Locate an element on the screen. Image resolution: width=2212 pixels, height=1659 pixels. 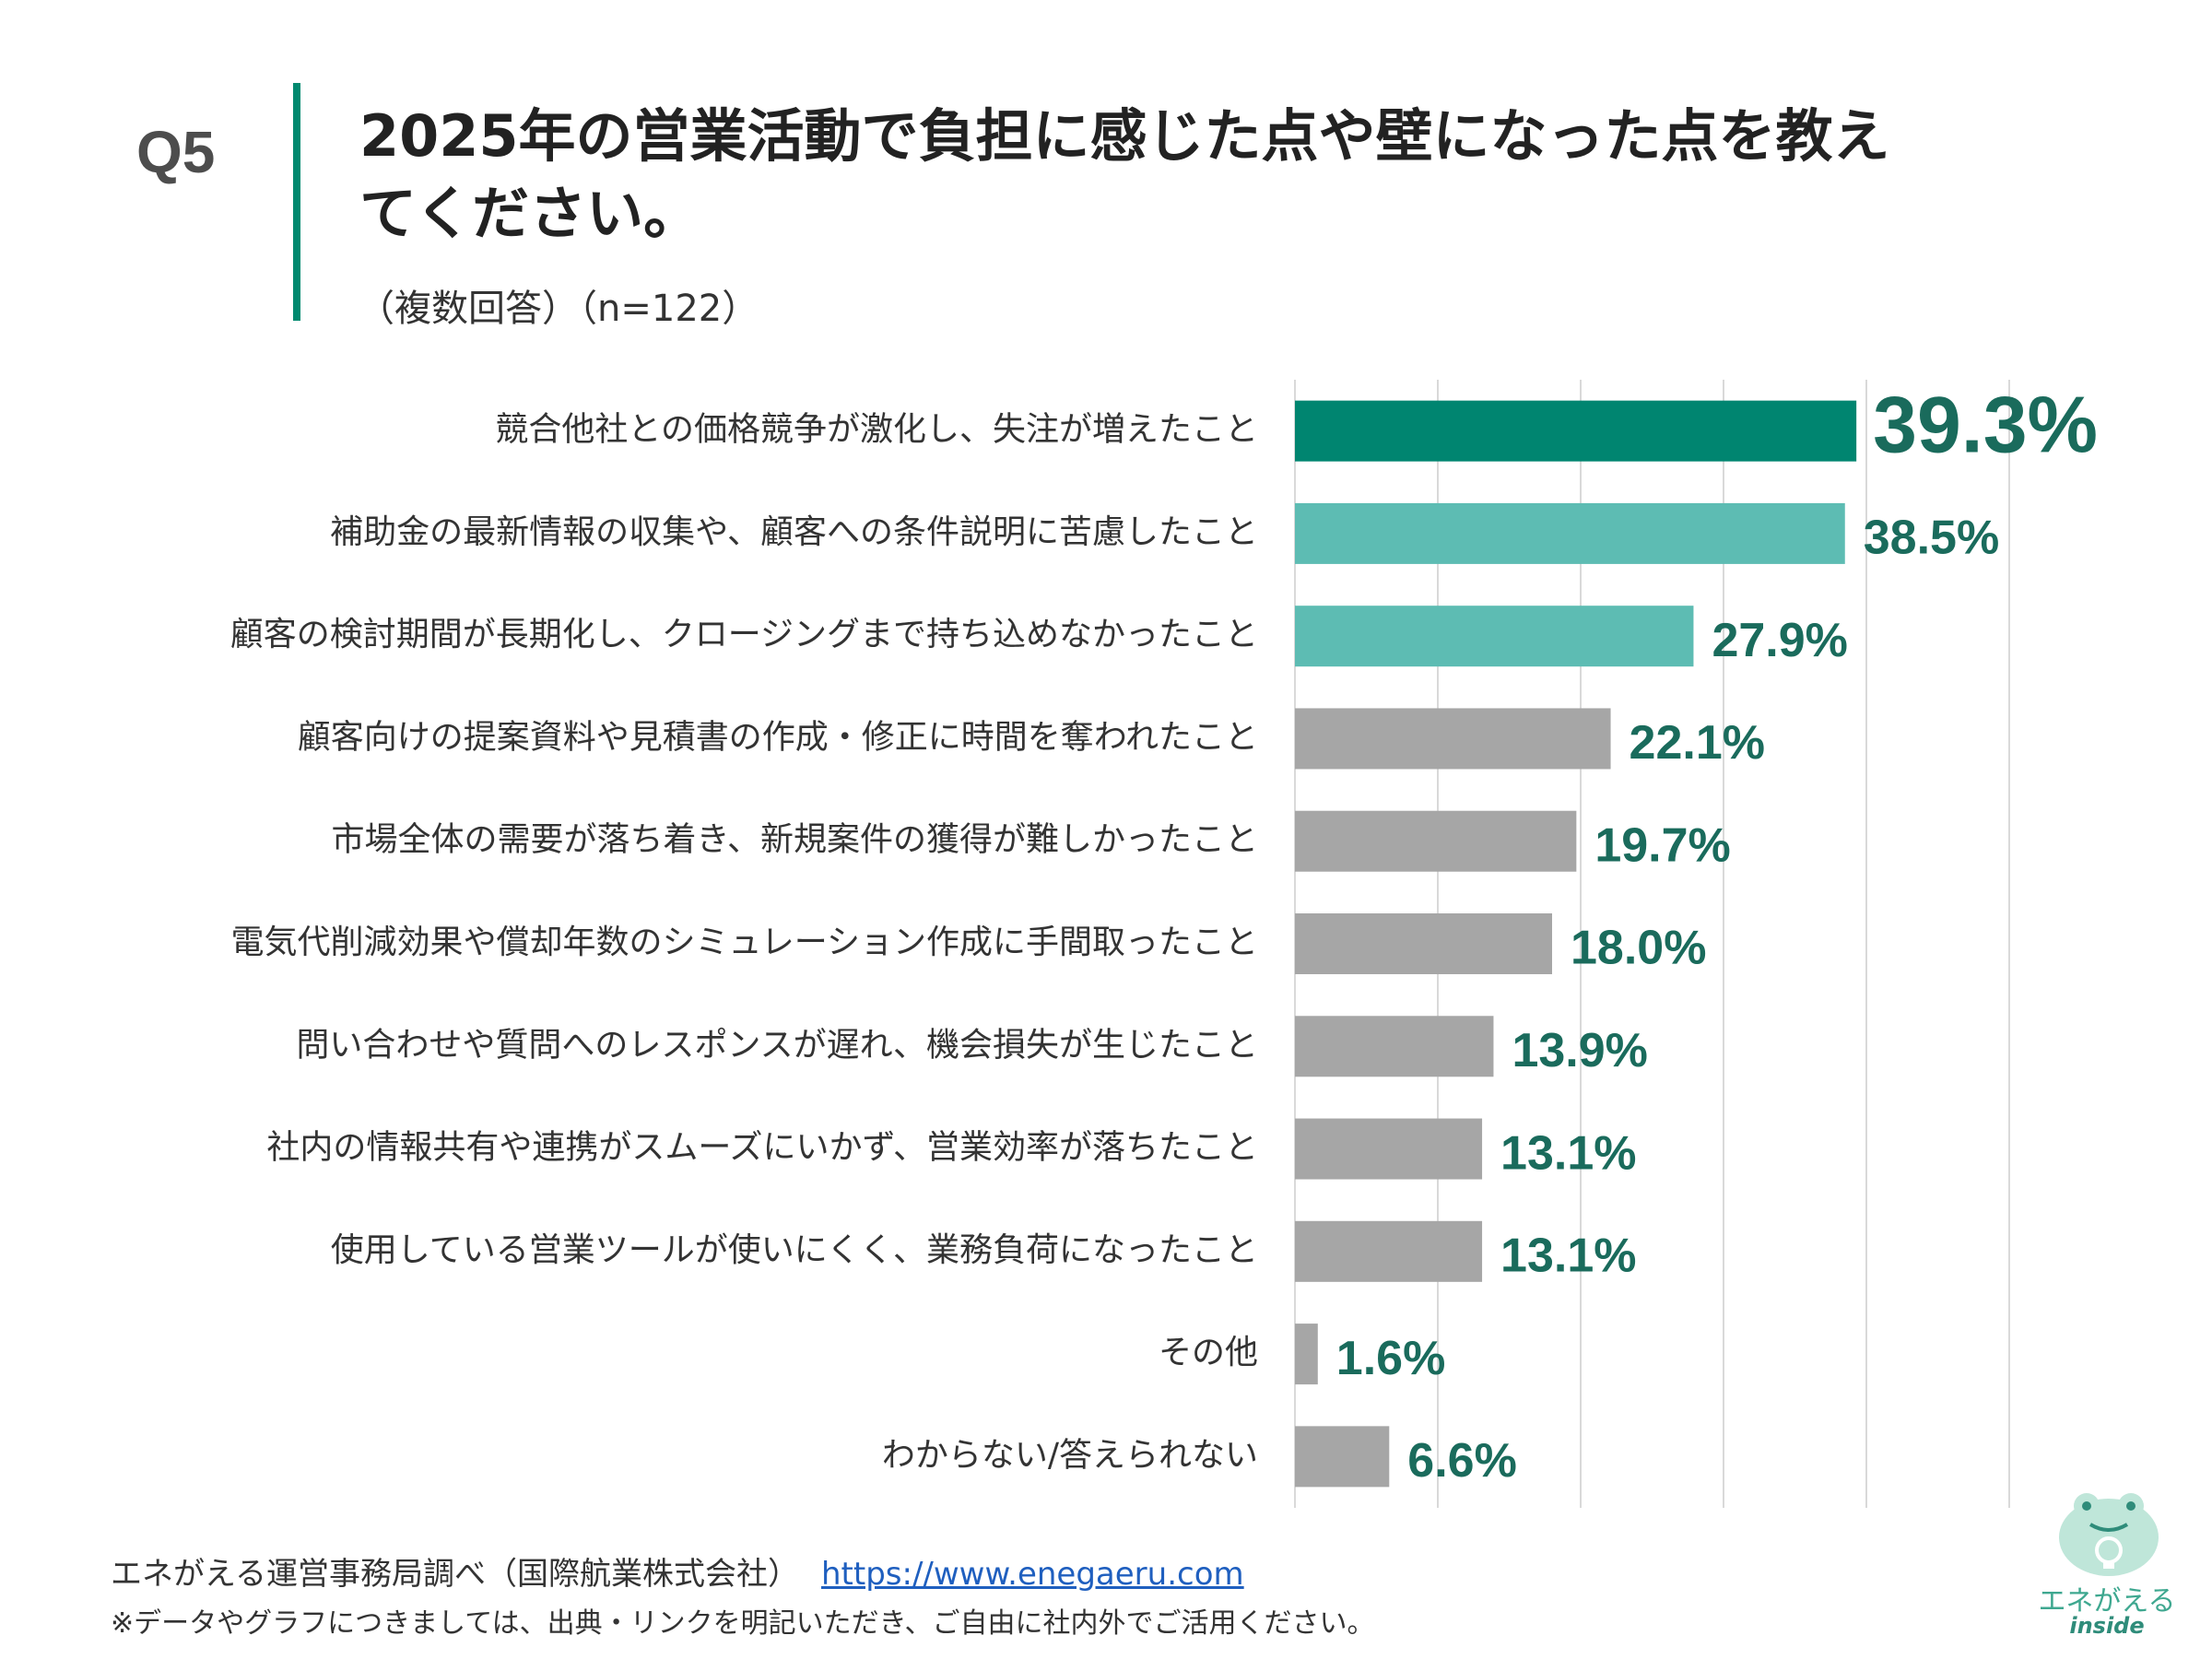
category-label-1: 競合他社との価格競争が激化し、失注が増えたこと is located at coordinates (876, 430).